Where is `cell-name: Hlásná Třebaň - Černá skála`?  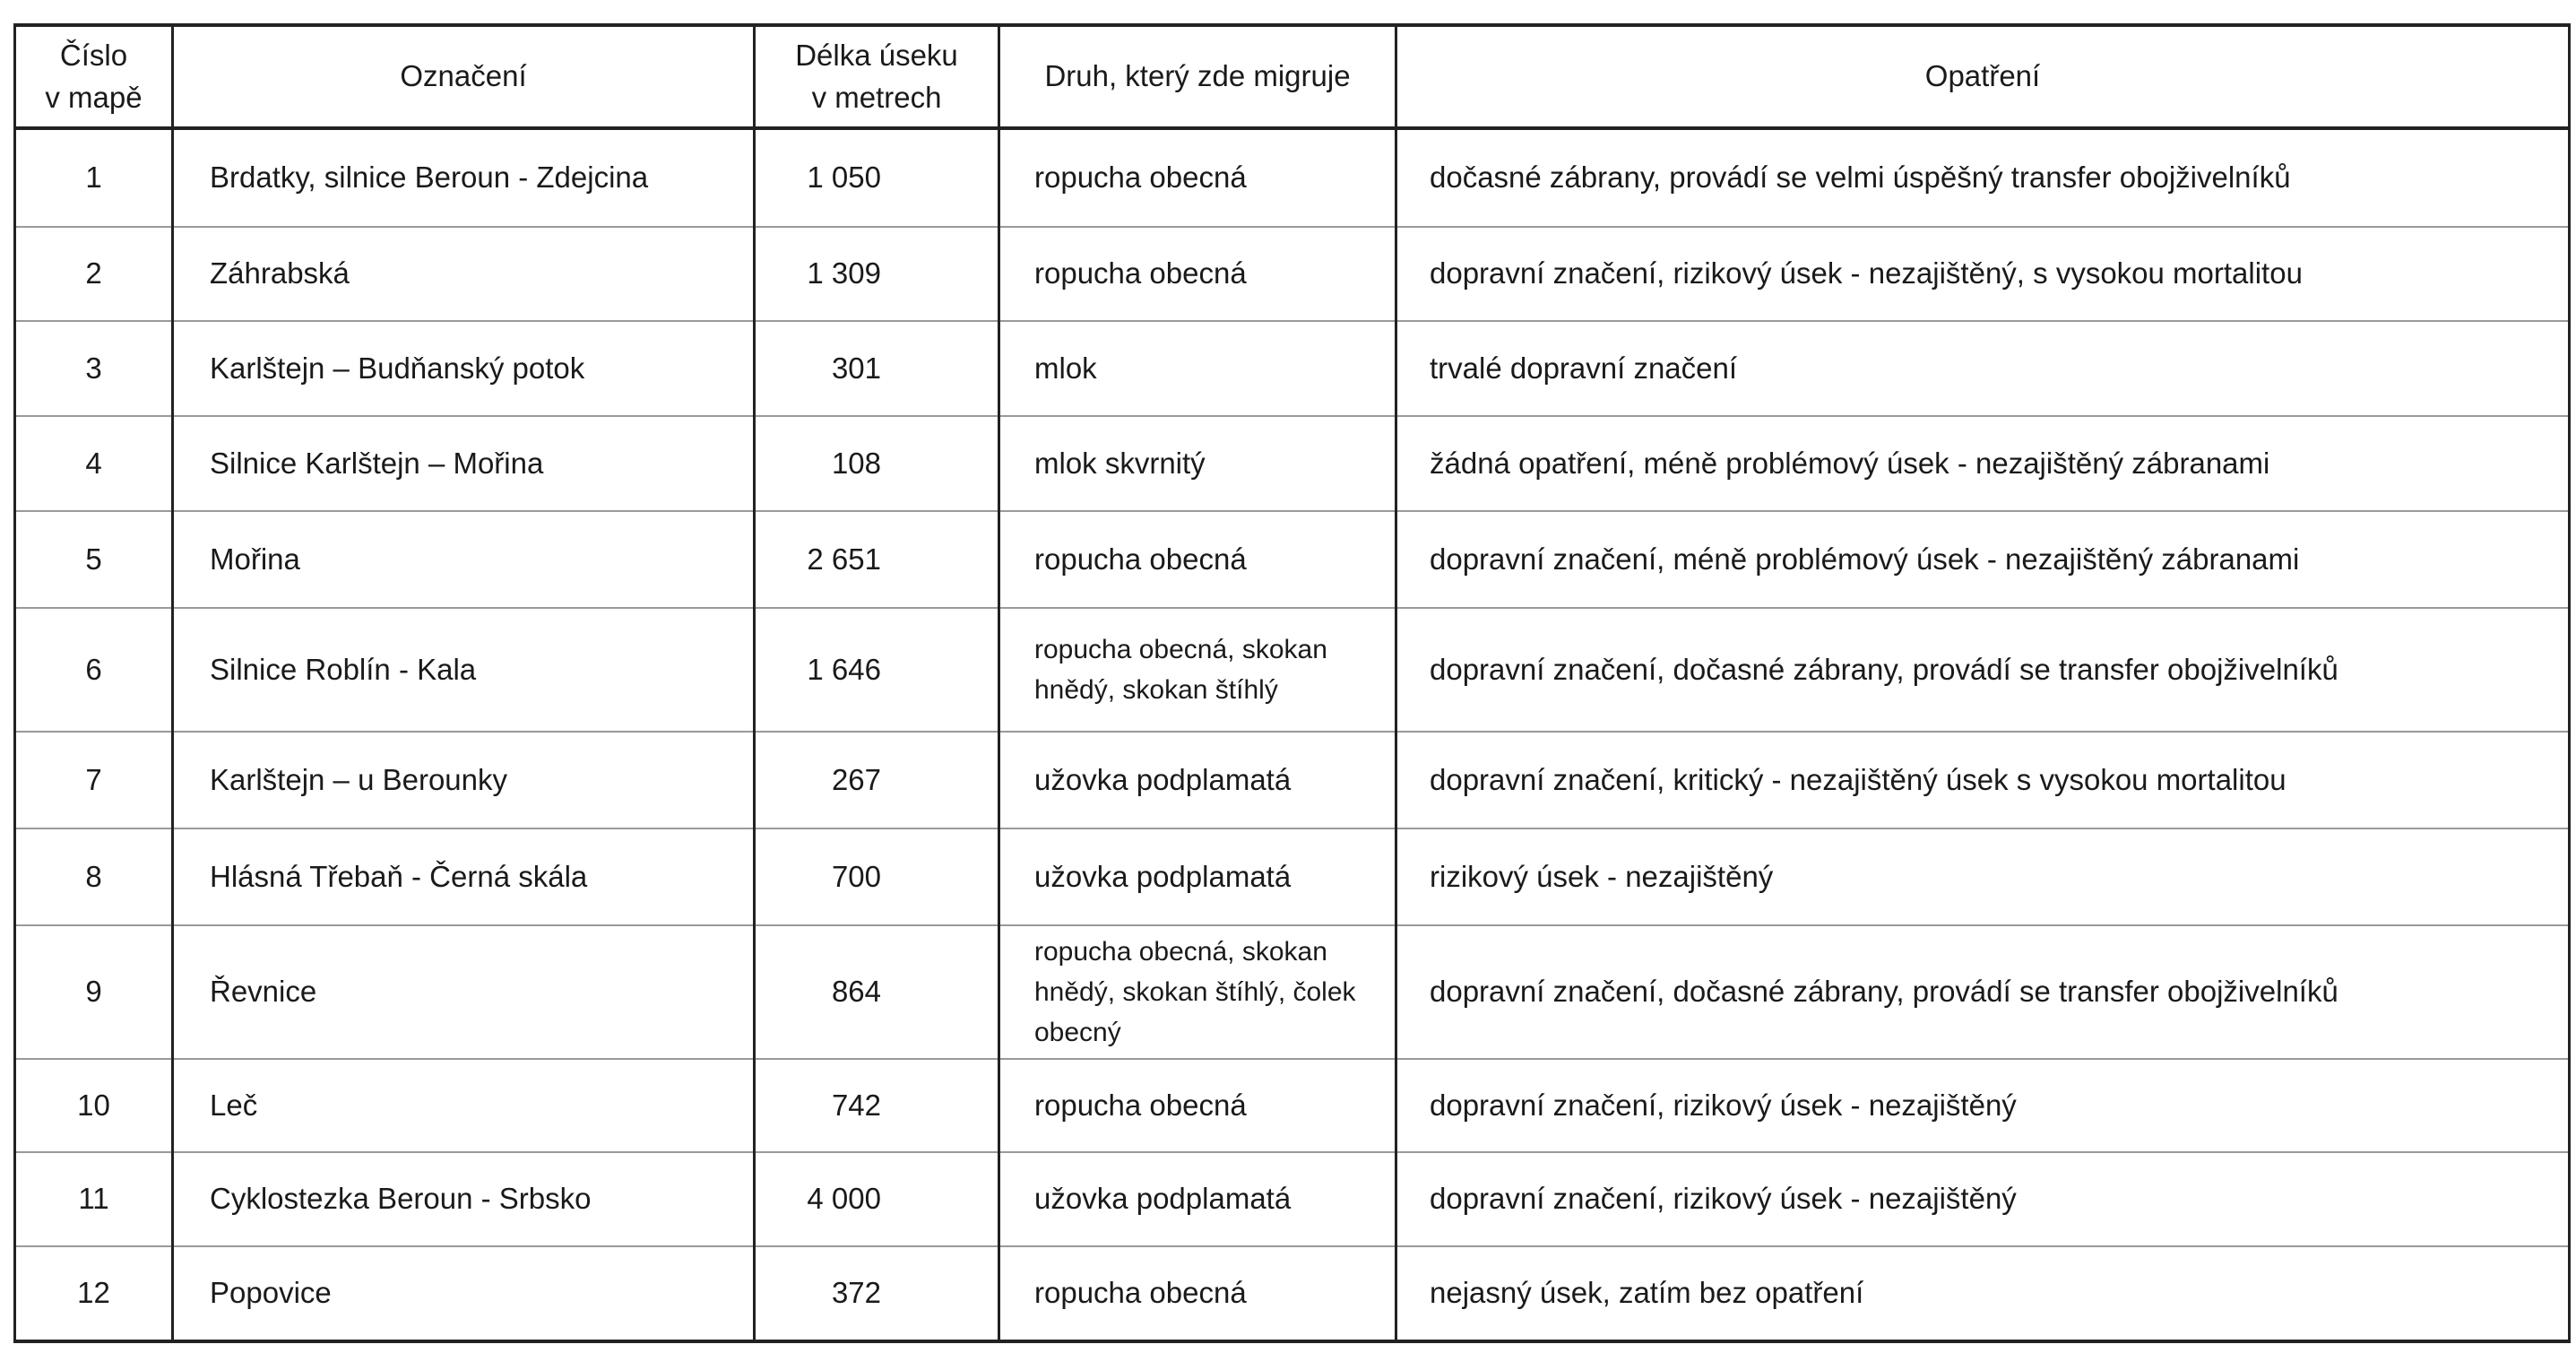
cell-name: Hlásná Třebaň - Černá skála is located at coordinates (463, 877).